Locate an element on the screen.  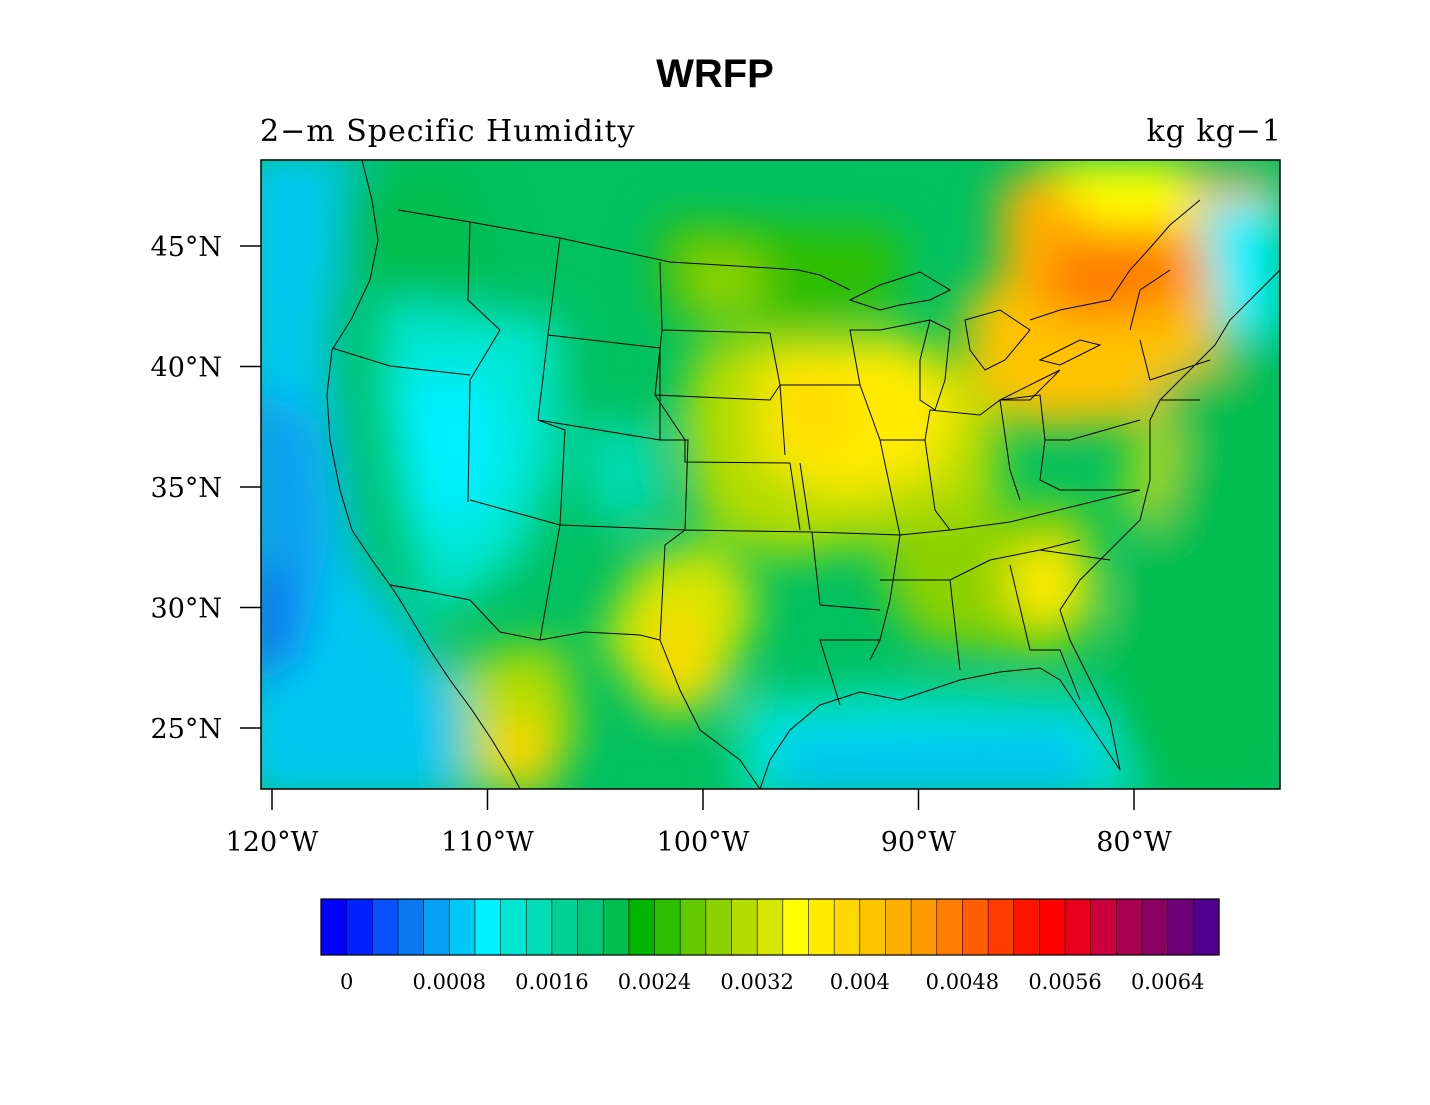
lat-tick-label: 45°N is located at coordinates (186, 247).